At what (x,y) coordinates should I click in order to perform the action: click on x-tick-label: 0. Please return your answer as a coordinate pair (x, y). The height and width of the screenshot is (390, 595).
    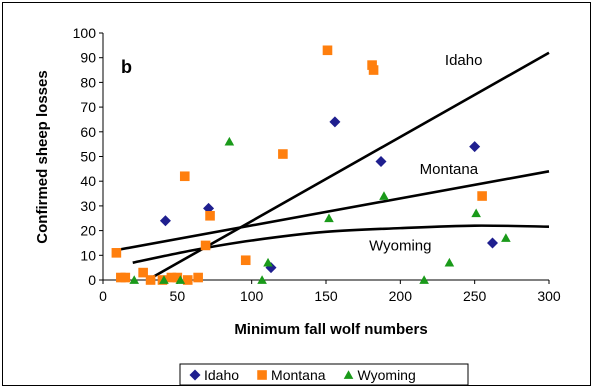
    Looking at the image, I should click on (103, 296).